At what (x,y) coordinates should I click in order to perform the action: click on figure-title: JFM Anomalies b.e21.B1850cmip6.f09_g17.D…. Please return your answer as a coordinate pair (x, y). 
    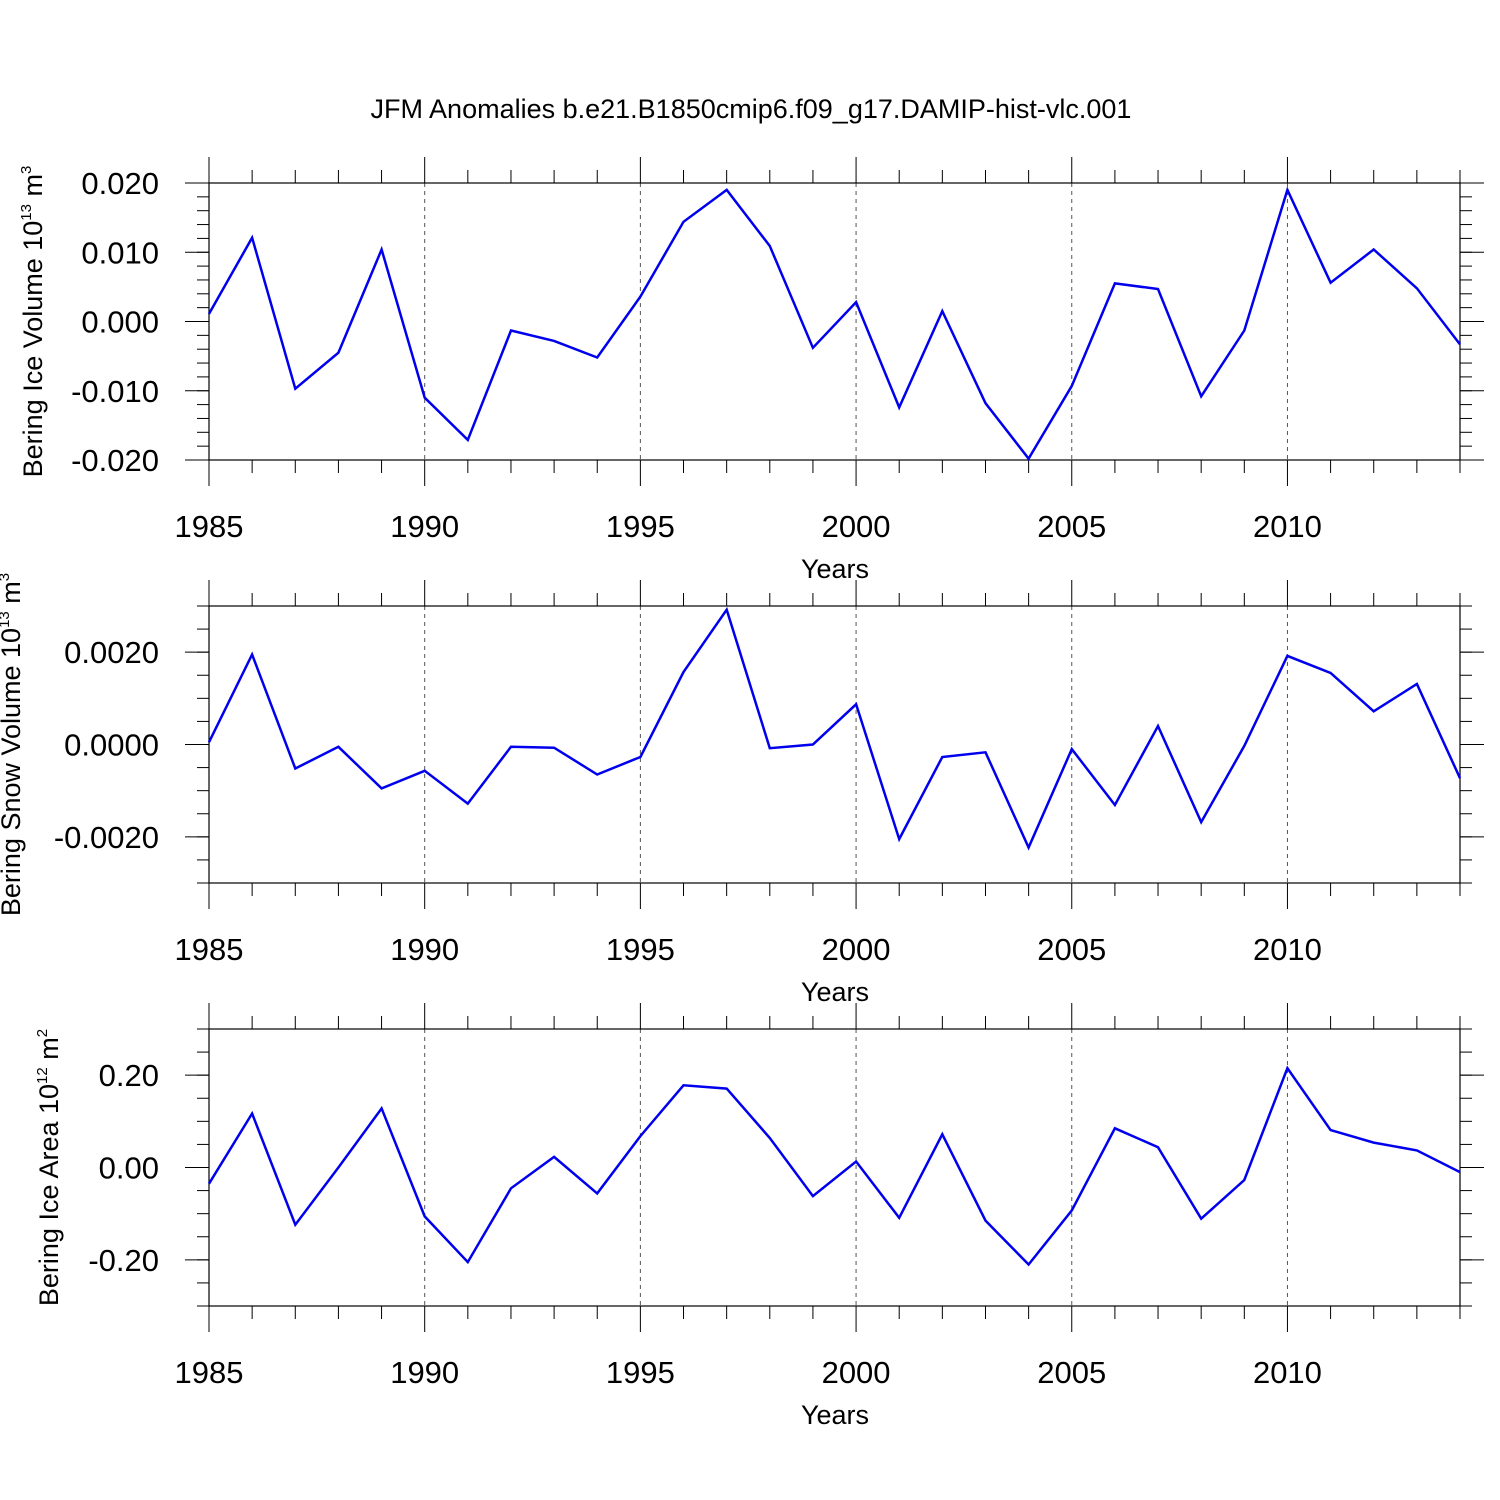
    Looking at the image, I should click on (751, 109).